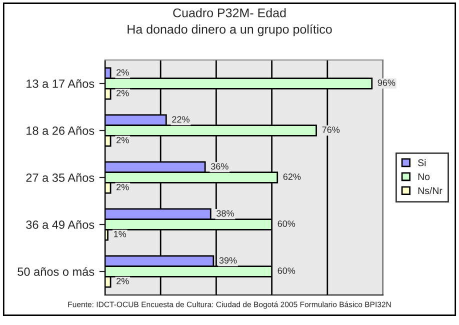 The width and height of the screenshot is (459, 325). What do you see at coordinates (225, 213) in the screenshot?
I see `data-label: 38%` at bounding box center [225, 213].